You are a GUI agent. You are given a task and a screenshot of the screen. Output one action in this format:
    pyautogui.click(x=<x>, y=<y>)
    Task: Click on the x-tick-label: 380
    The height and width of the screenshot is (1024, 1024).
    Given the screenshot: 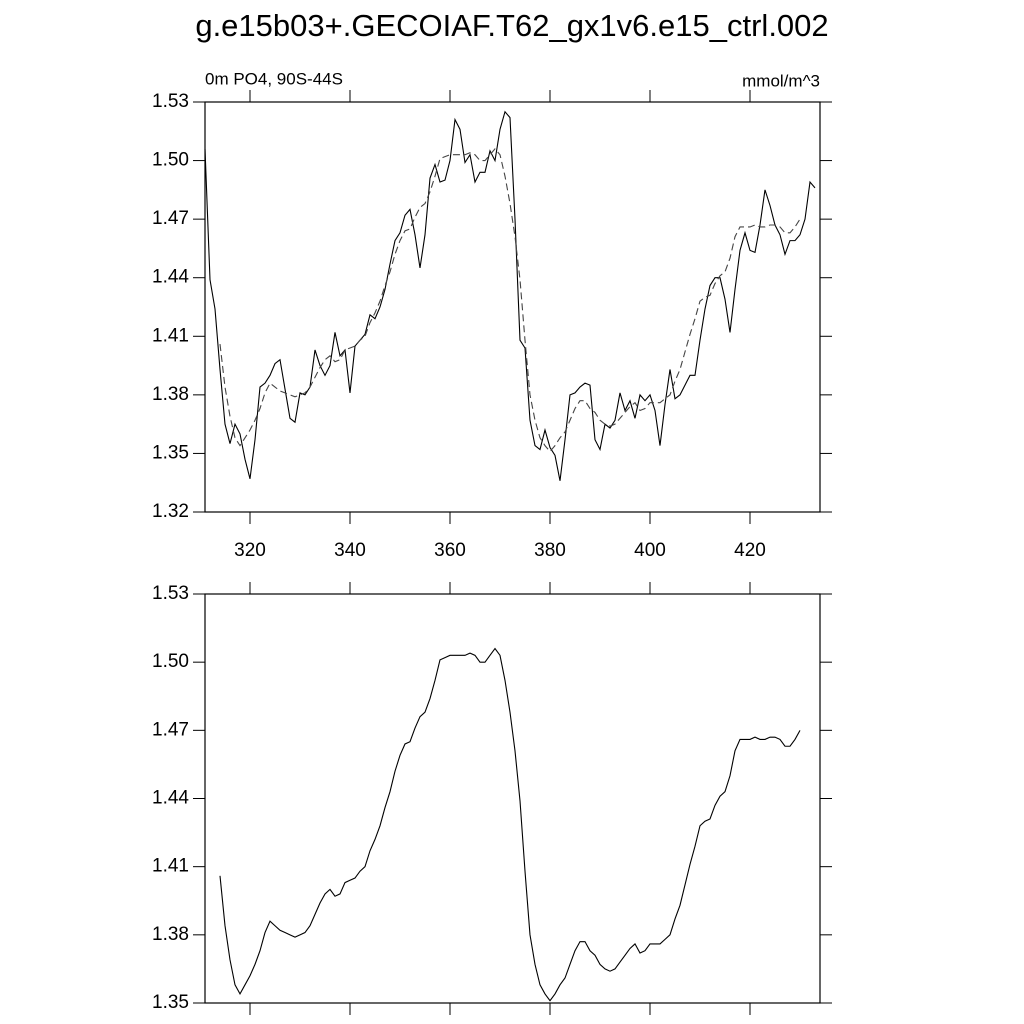 What is the action you would take?
    pyautogui.click(x=550, y=550)
    